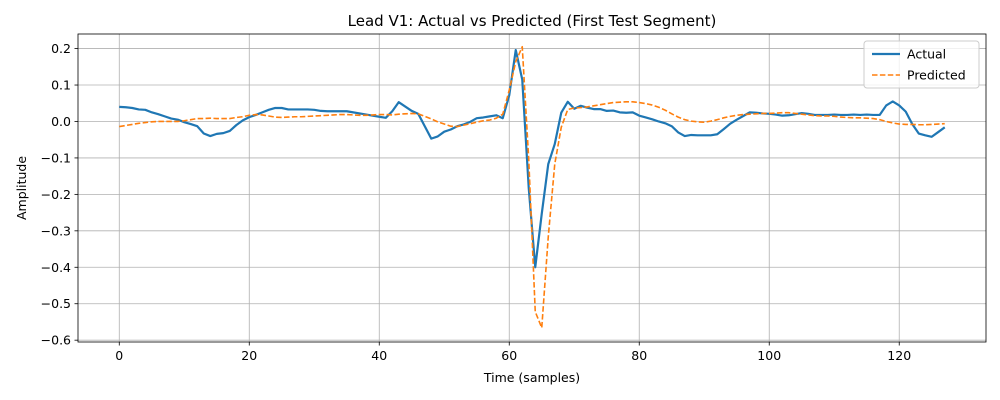  What do you see at coordinates (21, 188) in the screenshot?
I see `y-axis-label: Amplitude` at bounding box center [21, 188].